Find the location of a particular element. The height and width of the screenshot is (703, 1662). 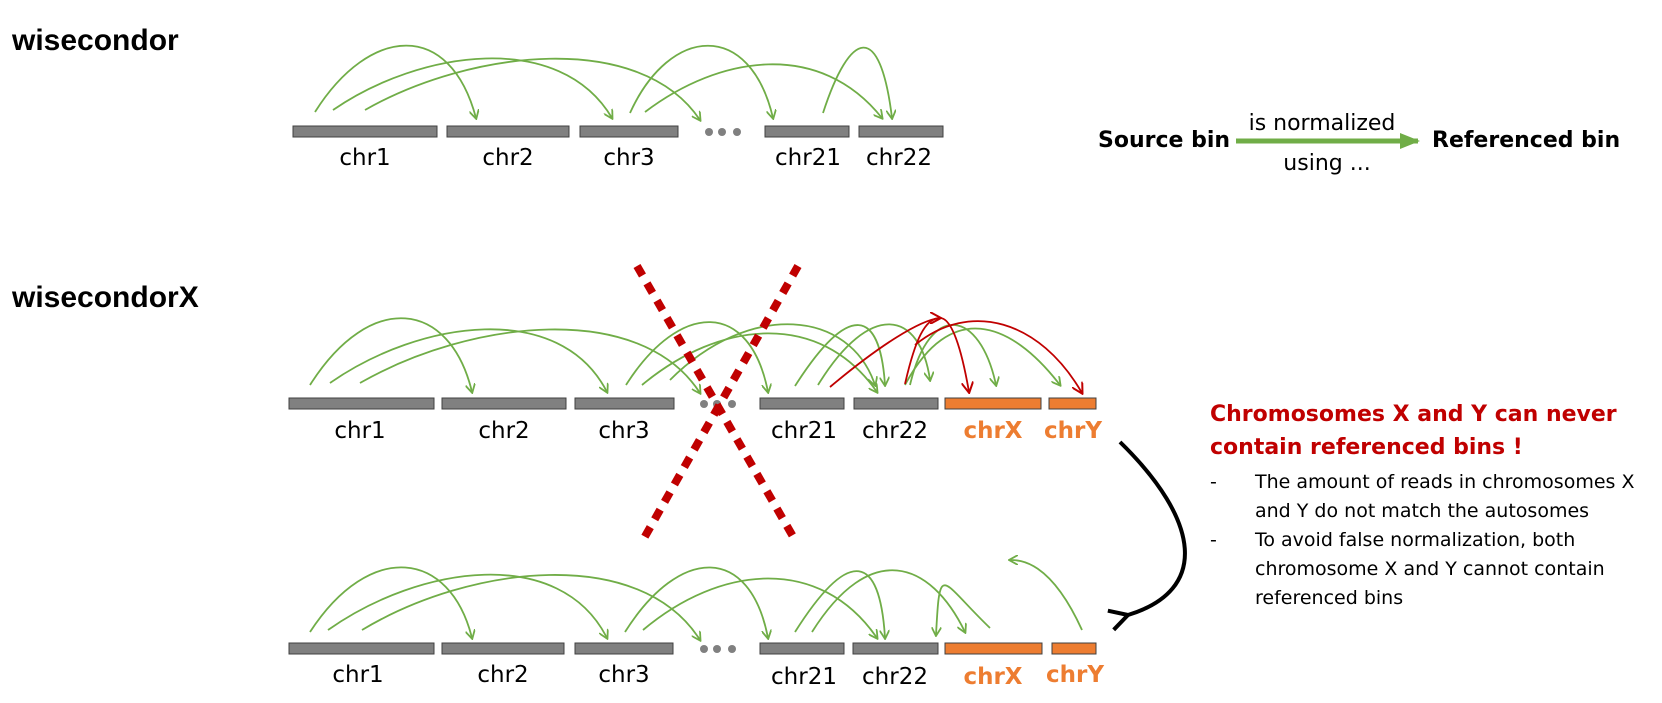

chrom-labels-row1: chr1 chr2 chr3 chr21 chr22 is located at coordinates (635, 158).